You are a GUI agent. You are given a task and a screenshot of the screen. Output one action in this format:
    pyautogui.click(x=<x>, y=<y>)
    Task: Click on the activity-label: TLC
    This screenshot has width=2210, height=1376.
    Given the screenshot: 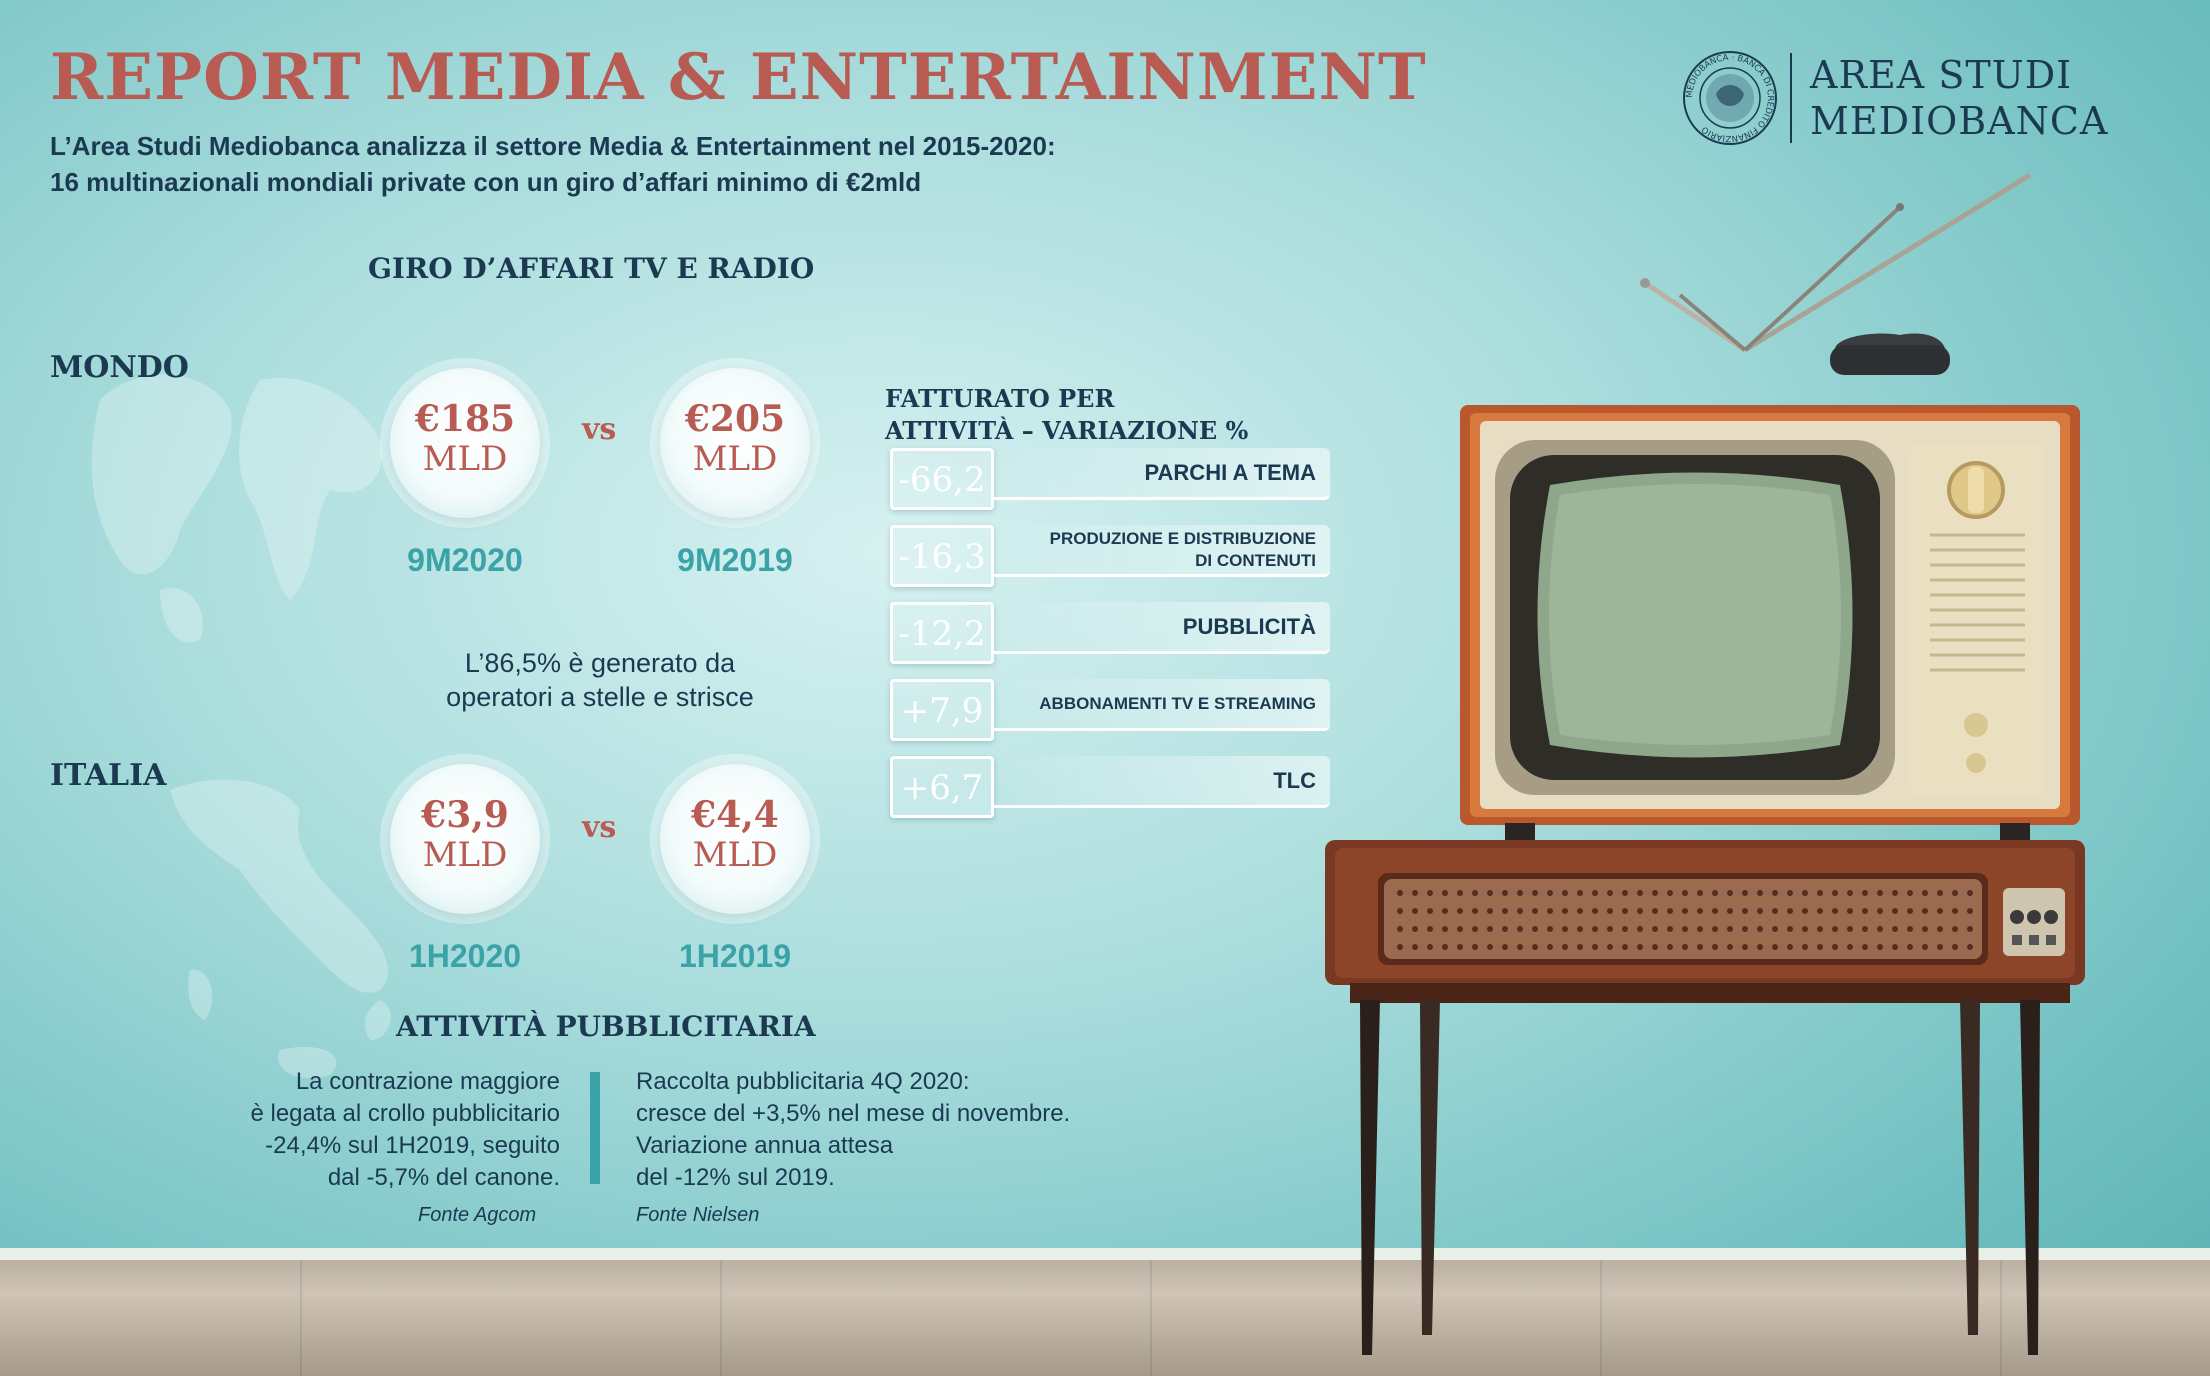 What is the action you would take?
    pyautogui.click(x=1162, y=782)
    